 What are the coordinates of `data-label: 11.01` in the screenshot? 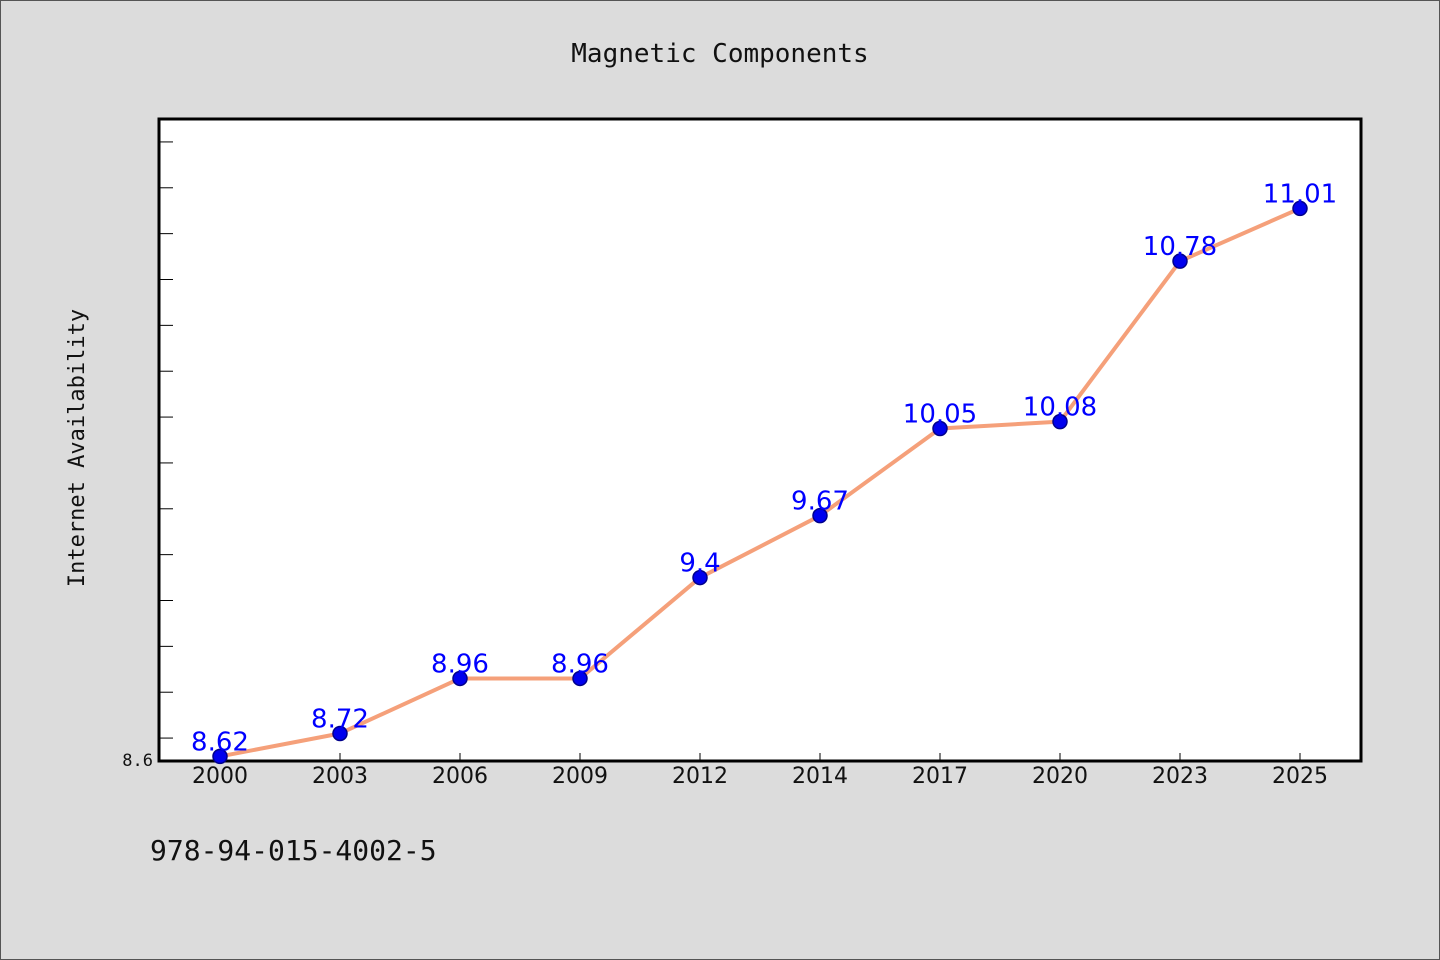 It's located at (1300, 194).